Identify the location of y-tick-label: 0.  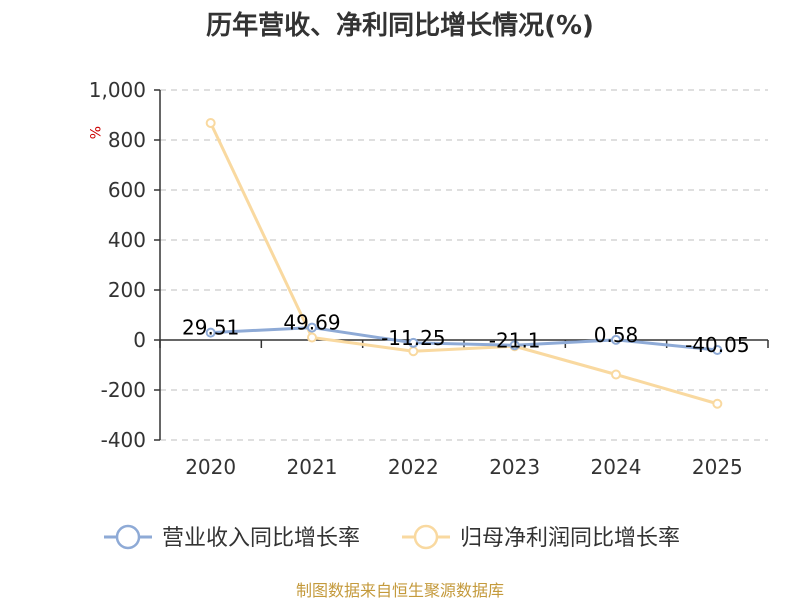
(139, 340).